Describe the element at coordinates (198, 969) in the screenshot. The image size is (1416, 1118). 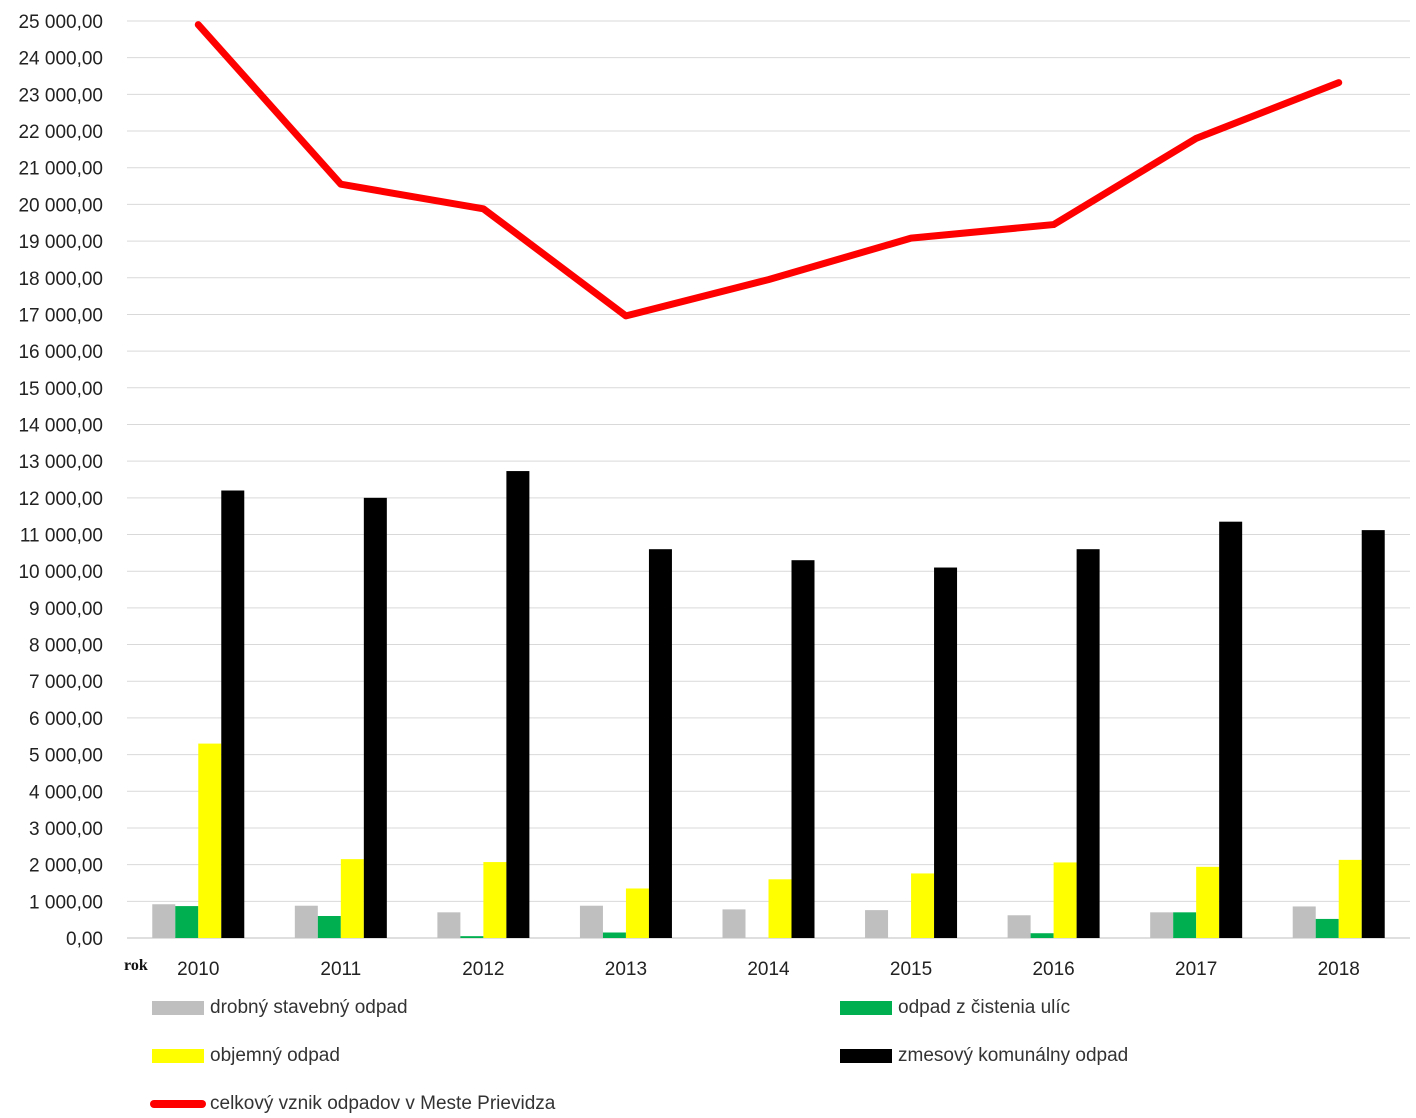
I see `x-tick-label: 2010` at that location.